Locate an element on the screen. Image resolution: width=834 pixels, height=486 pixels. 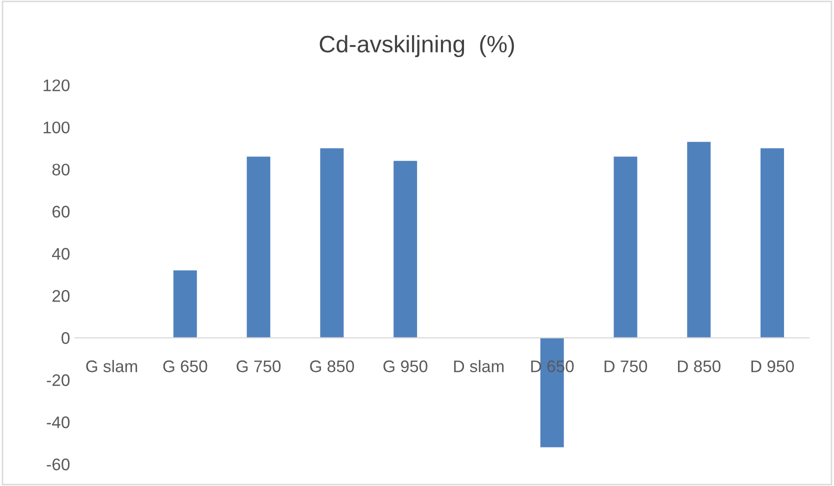
y-tick-label: -60 is located at coordinates (58, 464).